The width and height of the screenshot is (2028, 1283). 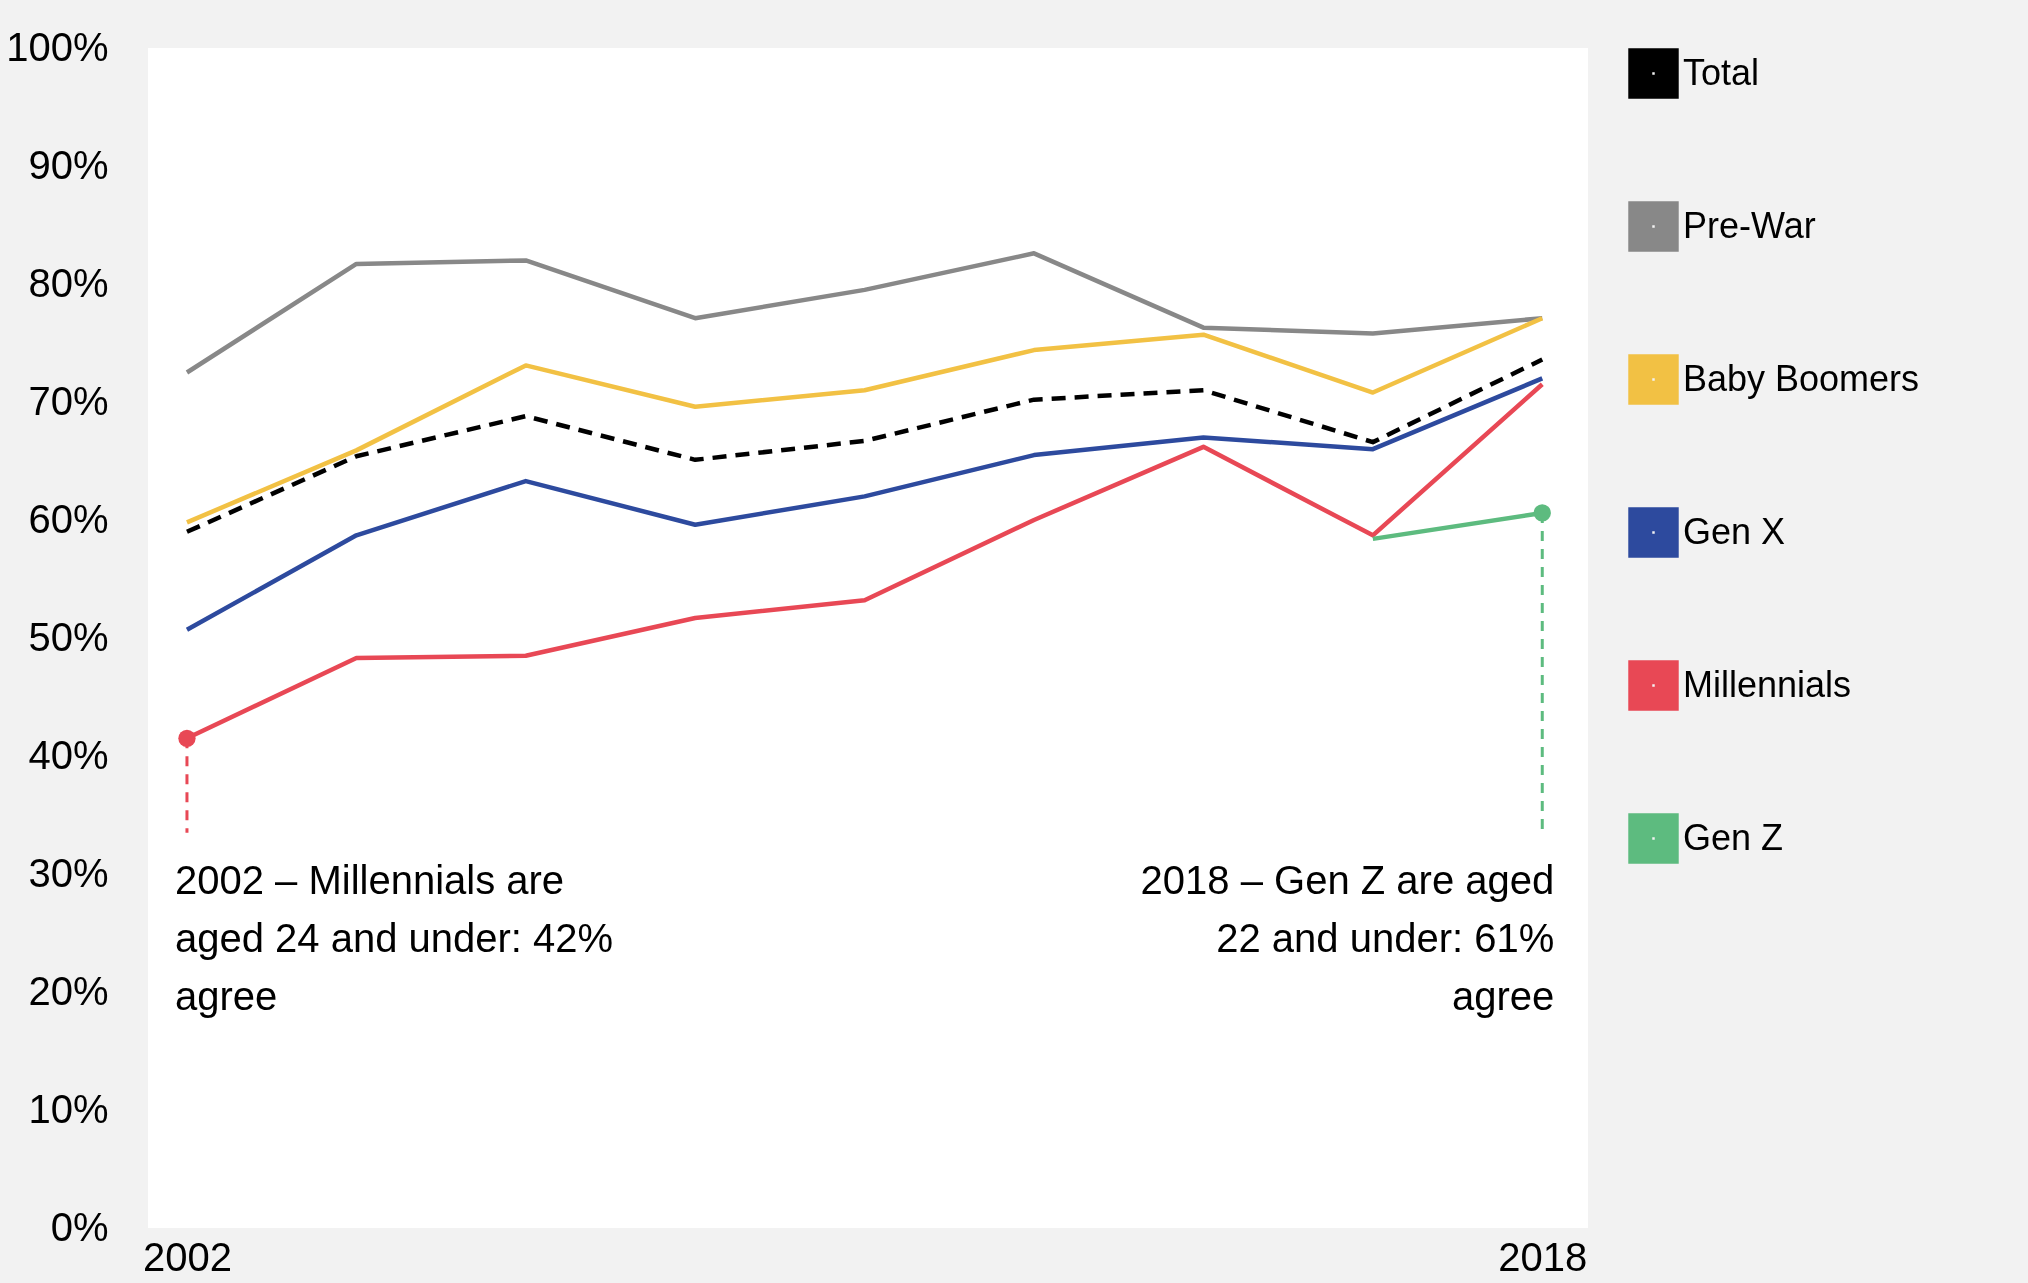 I want to click on legend-label: Millennials, so click(x=1767, y=684).